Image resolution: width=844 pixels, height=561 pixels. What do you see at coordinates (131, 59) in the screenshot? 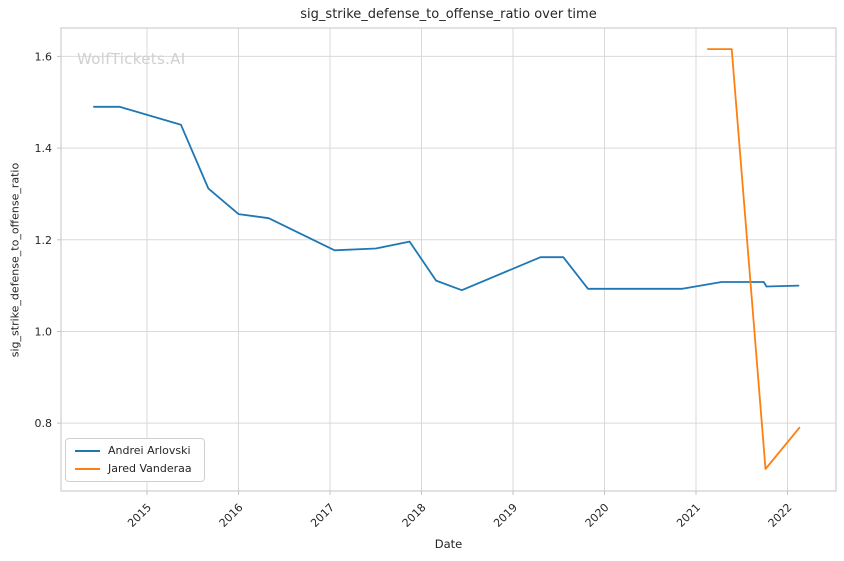
I see `watermark: WolfTickets.AI` at bounding box center [131, 59].